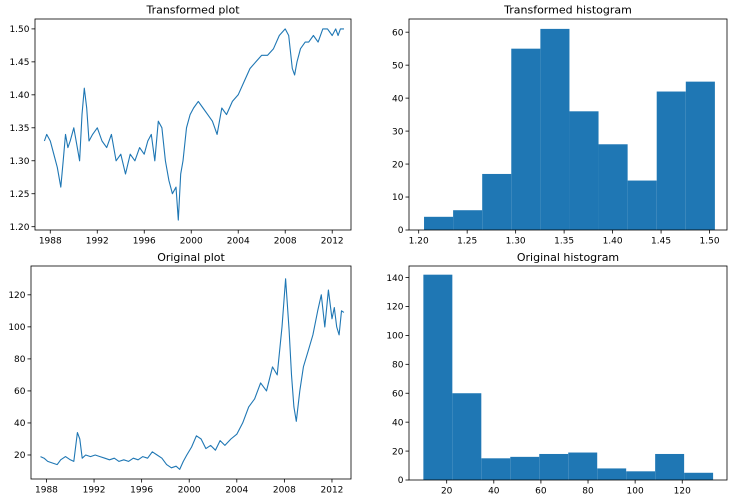 The image size is (742, 498). Describe the element at coordinates (447, 492) in the screenshot. I see `original-histogram-xtick-label: 20` at that location.